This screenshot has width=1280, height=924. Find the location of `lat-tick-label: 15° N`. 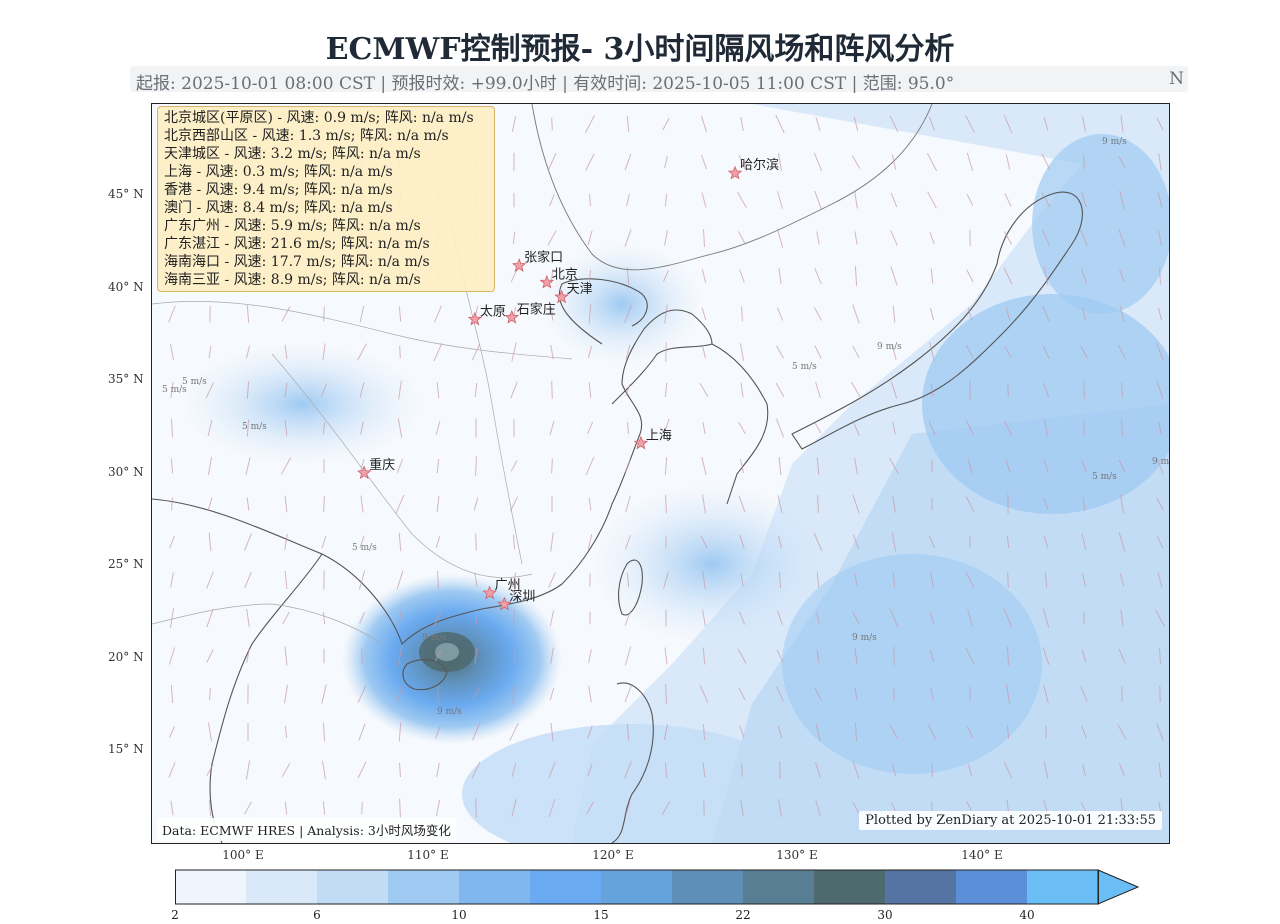

lat-tick-label: 15° N is located at coordinates (126, 749).